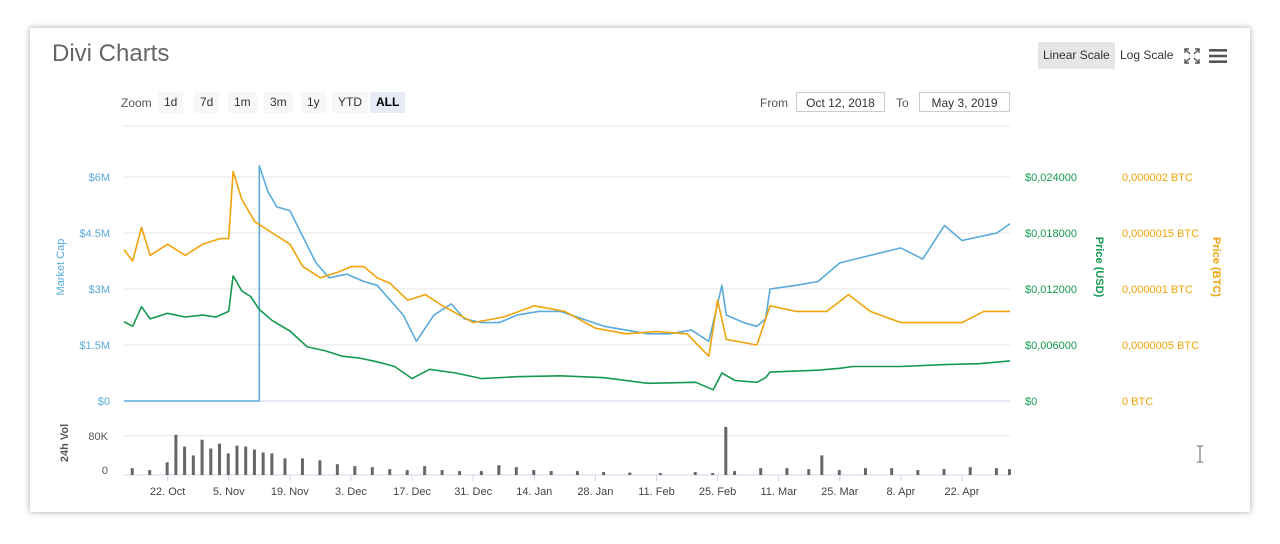 The width and height of the screenshot is (1280, 544). I want to click on page-title: Divi Charts, so click(111, 53).